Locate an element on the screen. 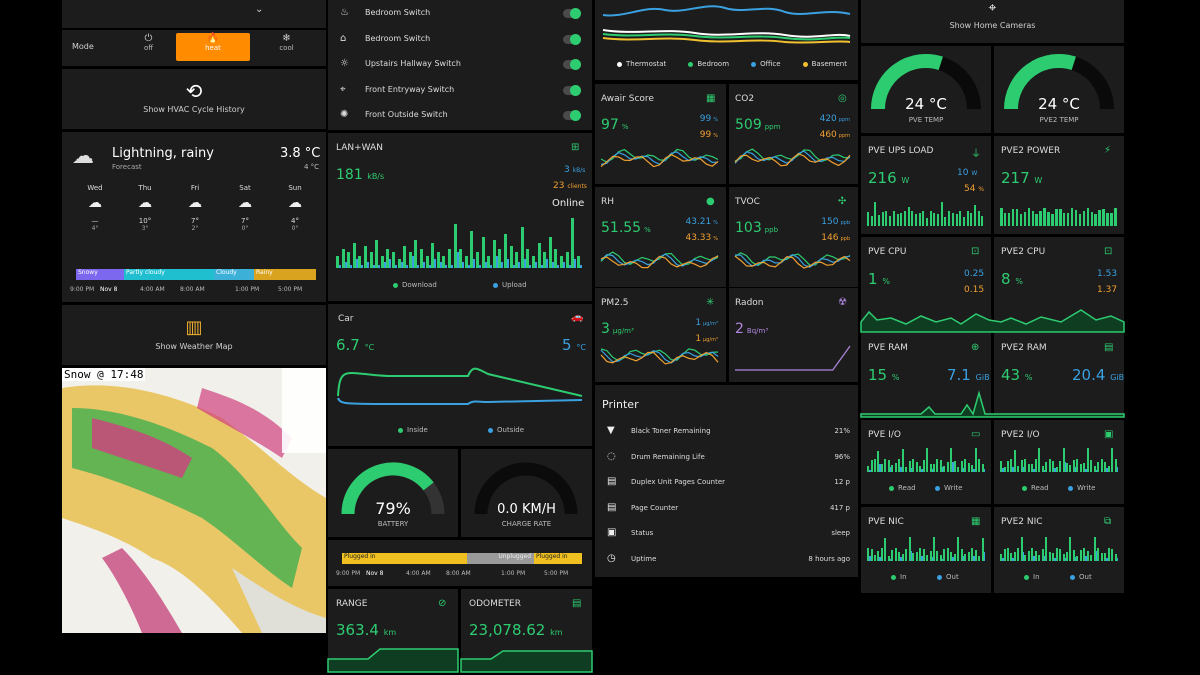 The width and height of the screenshot is (1200, 675). hvac-mode-card: Mode ⏻ off 🔥 heat ❄ cool is located at coordinates (194, 48).